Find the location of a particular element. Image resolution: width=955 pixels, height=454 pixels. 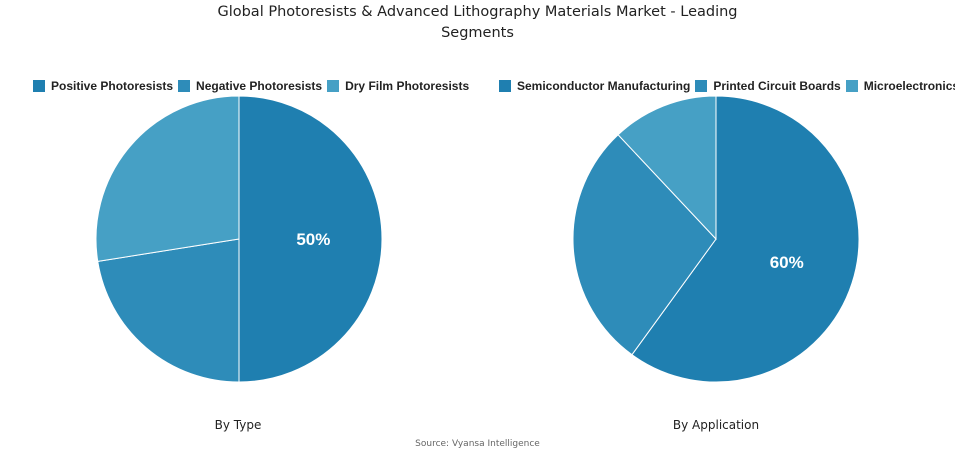

legend-label: Negative Photoresists is located at coordinates (259, 86).